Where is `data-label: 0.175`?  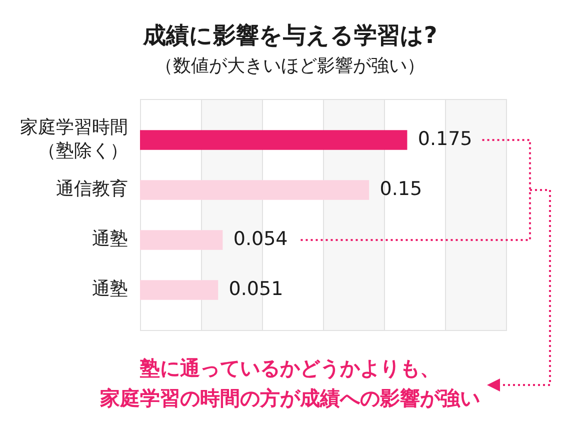
data-label: 0.175 is located at coordinates (445, 139).